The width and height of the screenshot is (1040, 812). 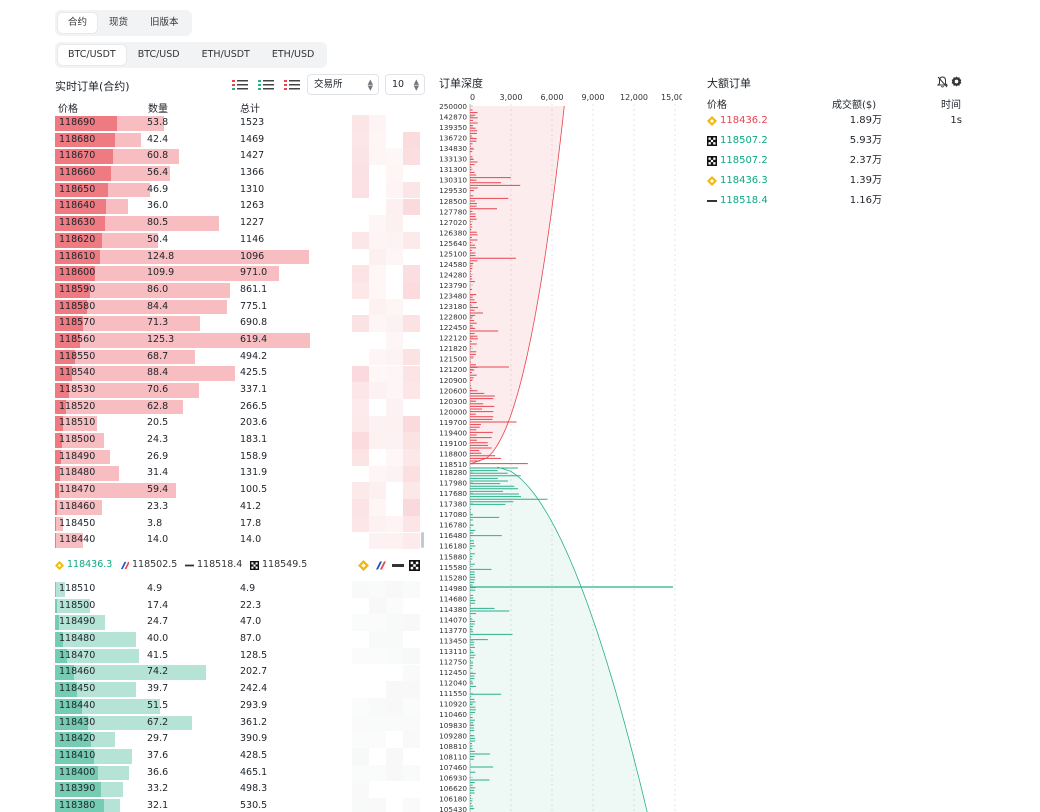 I want to click on large-order-row: 118436.2 1.89万 1s, so click(x=842, y=121).